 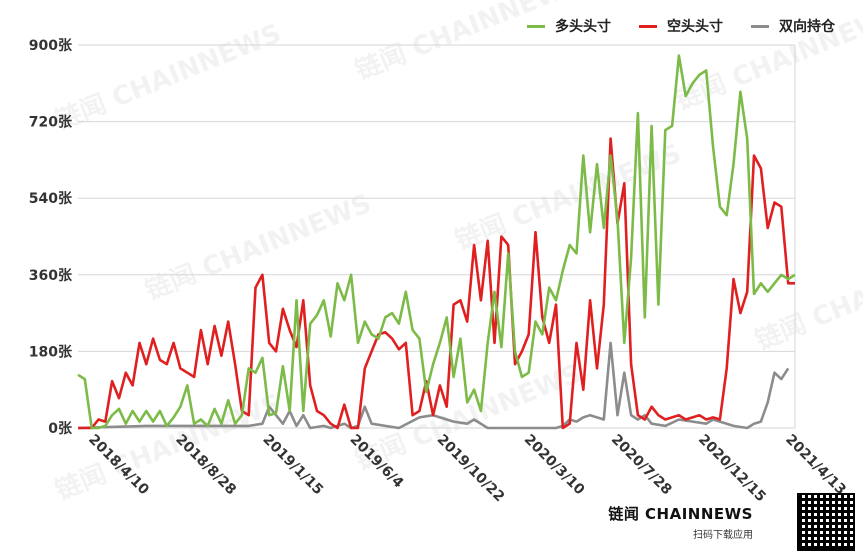 What do you see at coordinates (51, 46) in the screenshot?
I see `y-tick-label: 900张` at bounding box center [51, 46].